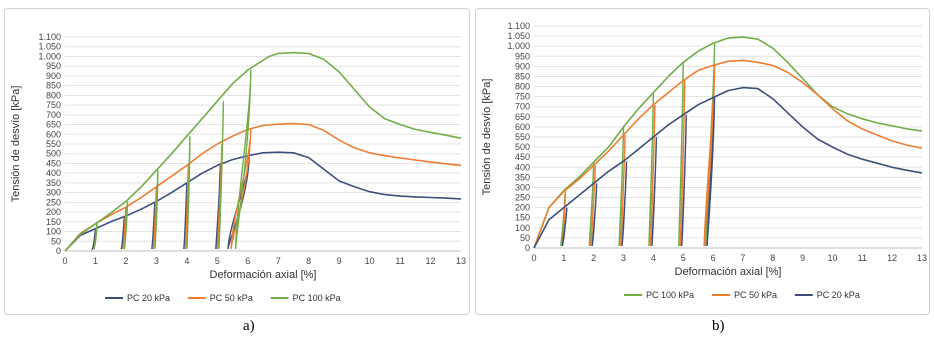  What do you see at coordinates (718, 326) in the screenshot?
I see `caption-b: b)` at bounding box center [718, 326].